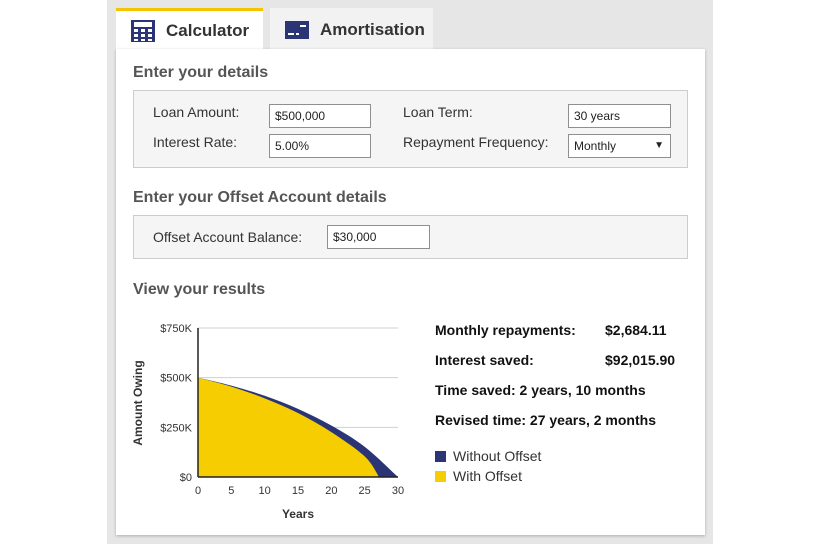 The image size is (821, 544). I want to click on results-title: View your results, so click(199, 289).